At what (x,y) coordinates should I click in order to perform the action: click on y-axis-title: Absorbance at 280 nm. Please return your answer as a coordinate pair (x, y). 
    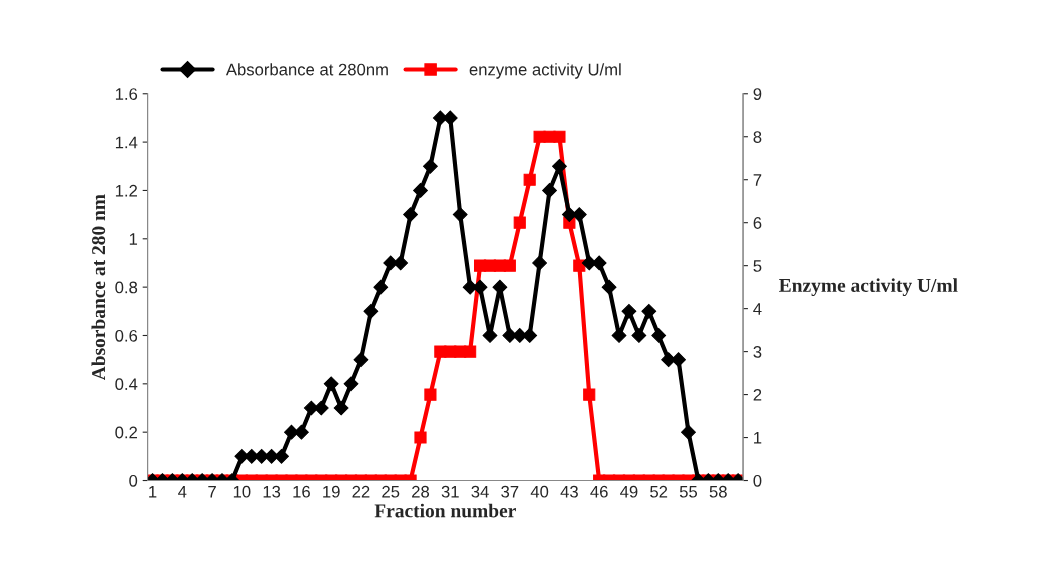
    Looking at the image, I should click on (98, 287).